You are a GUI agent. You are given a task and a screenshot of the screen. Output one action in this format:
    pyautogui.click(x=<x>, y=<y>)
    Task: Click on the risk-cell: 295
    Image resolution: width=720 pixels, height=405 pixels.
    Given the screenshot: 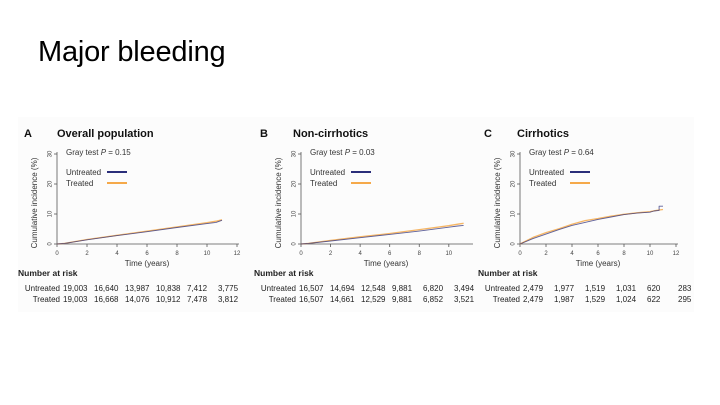 What is the action you would take?
    pyautogui.click(x=685, y=299)
    